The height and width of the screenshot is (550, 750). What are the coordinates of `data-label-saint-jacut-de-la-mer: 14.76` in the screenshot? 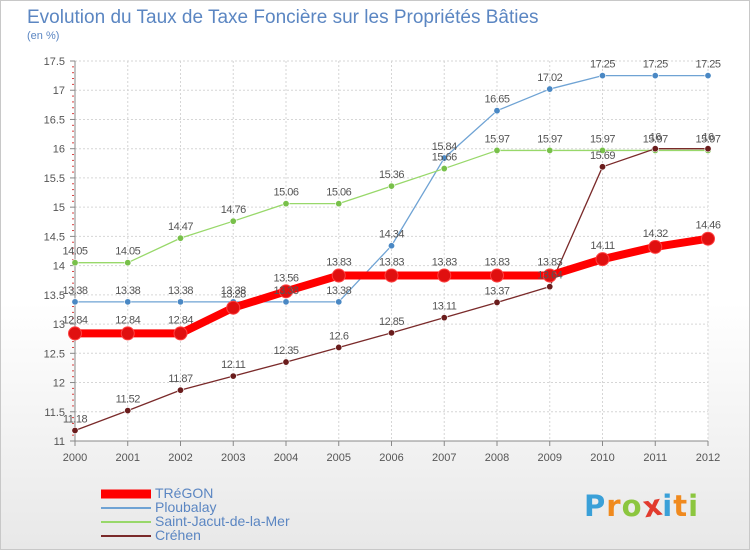 It's located at (233, 210).